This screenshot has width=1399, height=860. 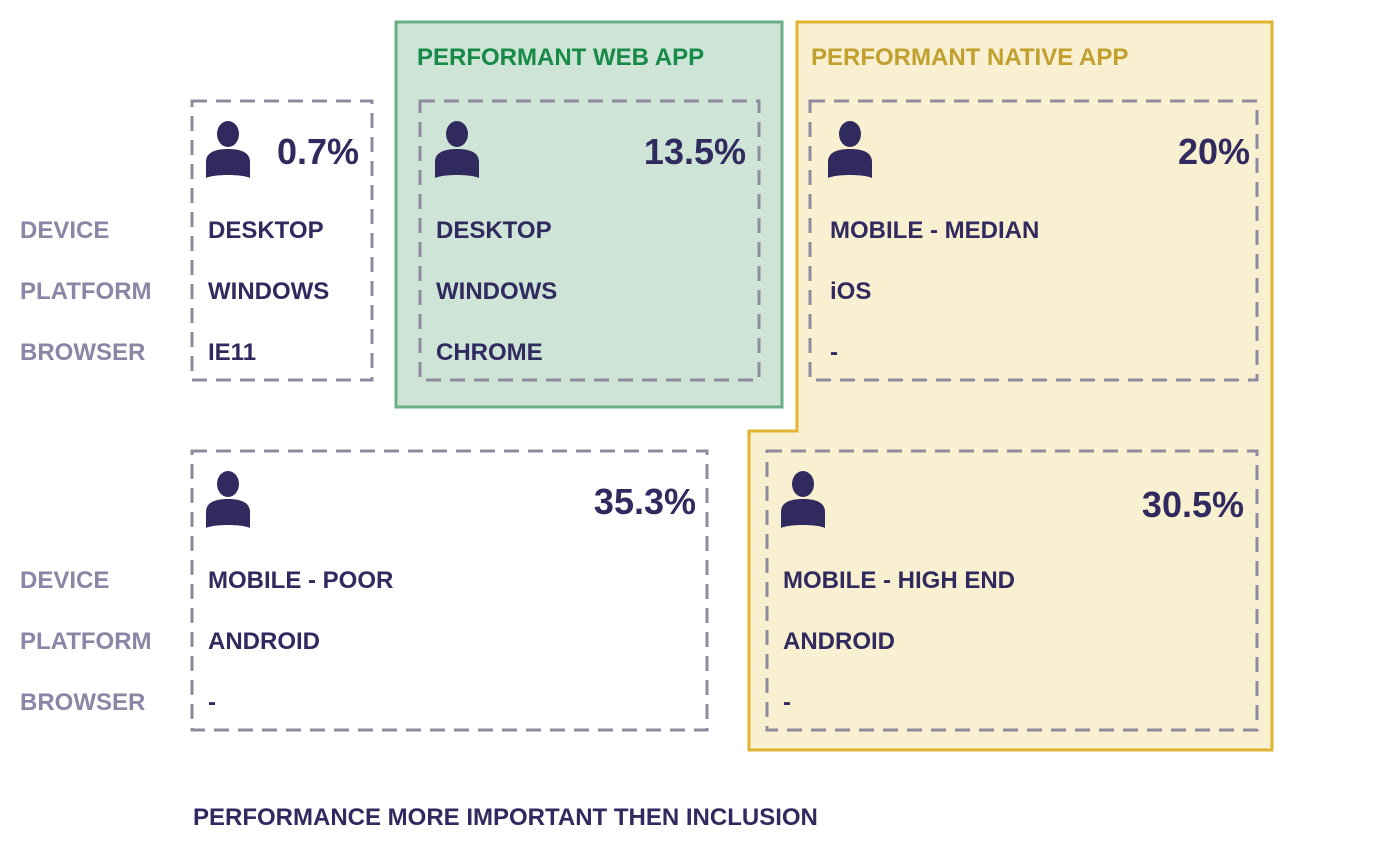 What do you see at coordinates (851, 291) in the screenshot?
I see `segment-platform: iOS` at bounding box center [851, 291].